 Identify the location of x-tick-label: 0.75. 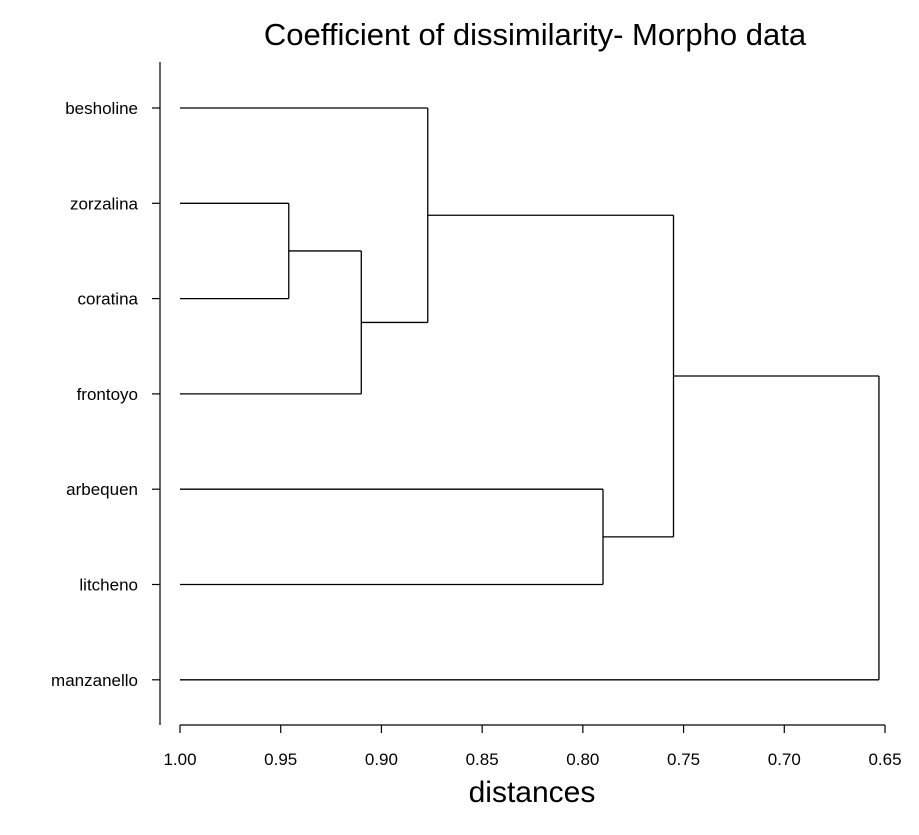
(683, 759).